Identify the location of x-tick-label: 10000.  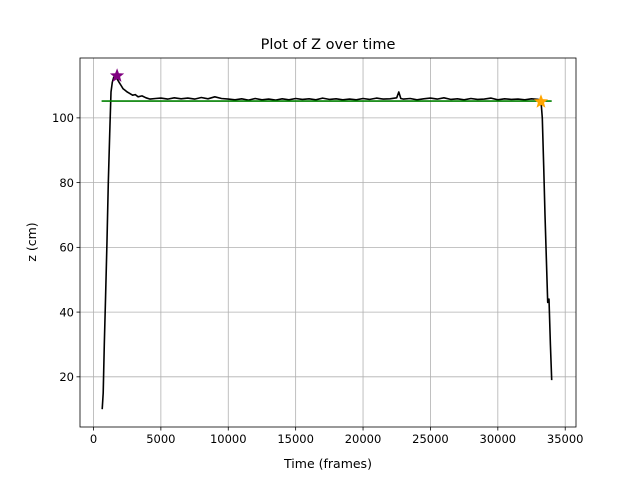
(228, 439).